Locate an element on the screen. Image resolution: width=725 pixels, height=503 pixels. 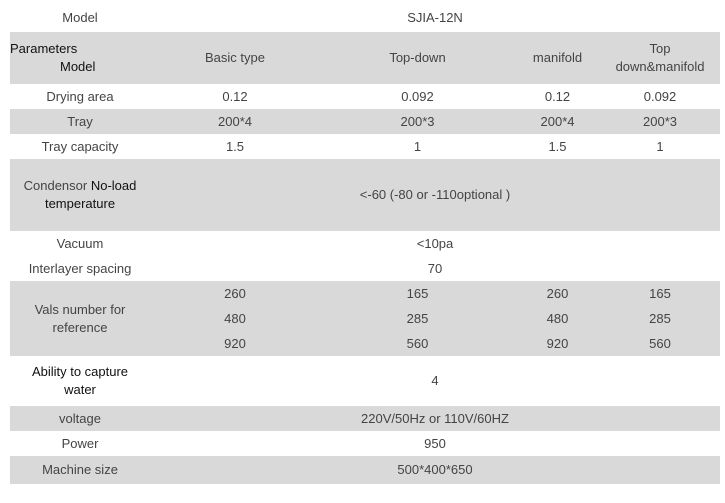
row: Interlayer spacing 70 is located at coordinates (365, 268).